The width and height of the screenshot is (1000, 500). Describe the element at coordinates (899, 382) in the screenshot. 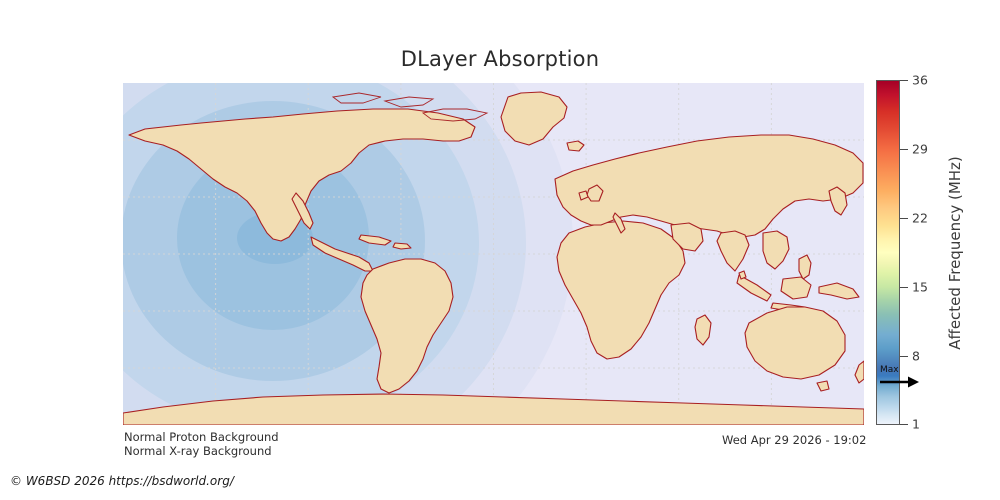

I see `arrow-right-icon` at that location.